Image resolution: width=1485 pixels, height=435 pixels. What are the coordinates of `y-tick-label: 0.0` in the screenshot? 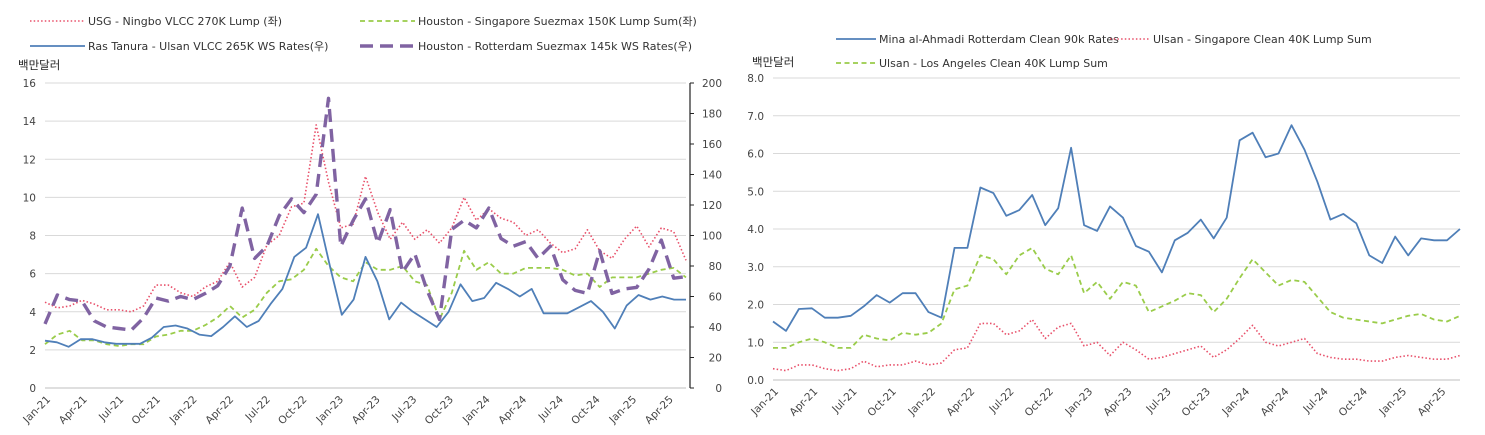 It's located at (755, 381).